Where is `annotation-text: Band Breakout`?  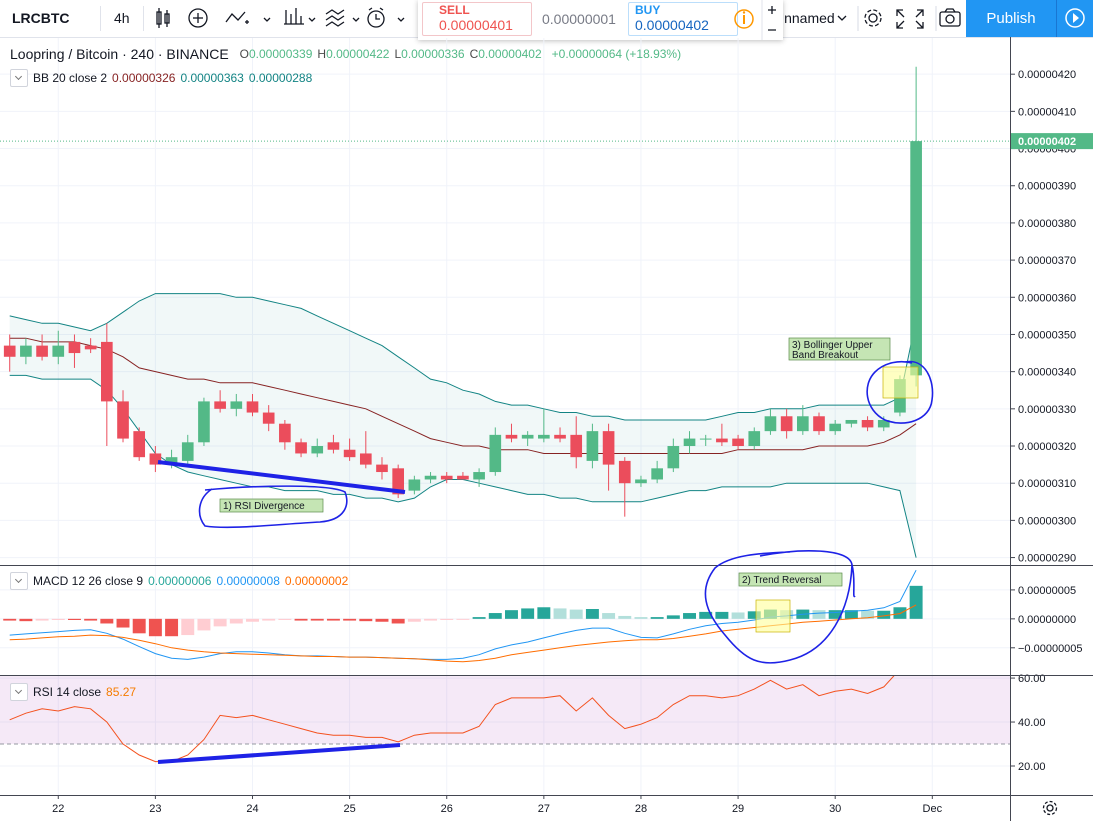 annotation-text: Band Breakout is located at coordinates (825, 355).